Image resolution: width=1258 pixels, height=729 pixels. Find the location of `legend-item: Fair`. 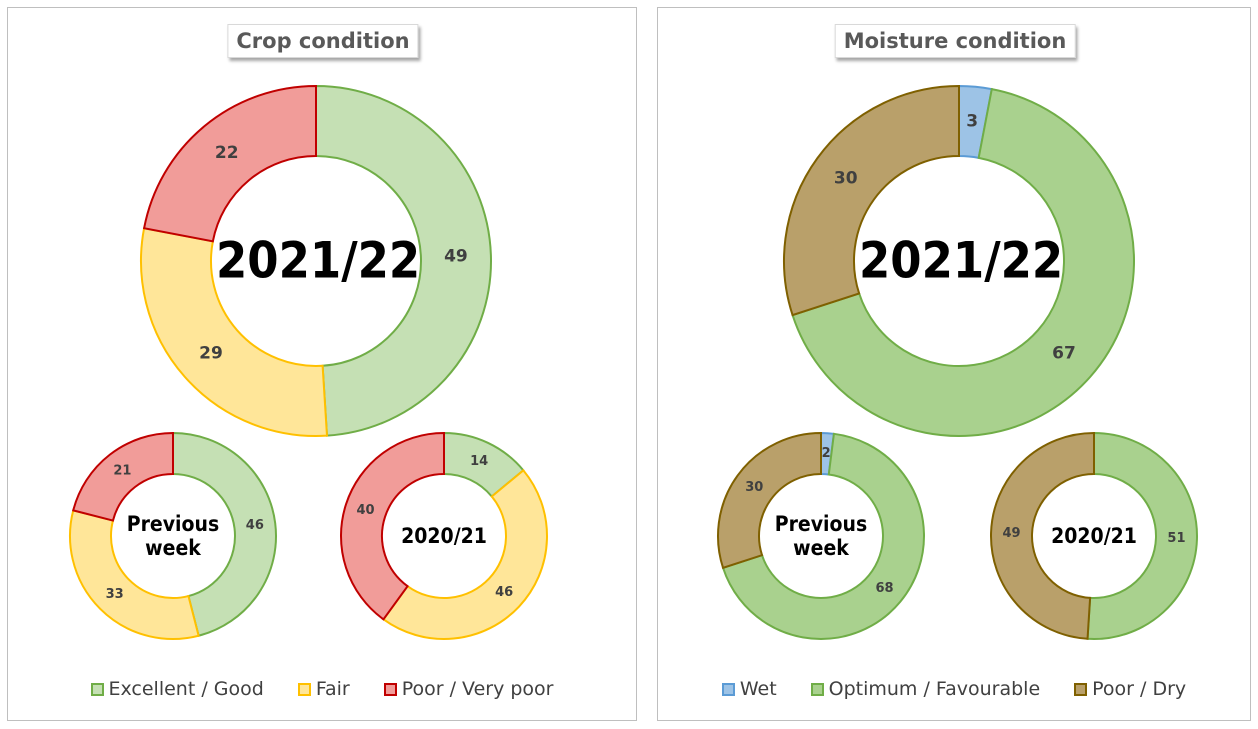

legend-item: Fair is located at coordinates (323, 689).